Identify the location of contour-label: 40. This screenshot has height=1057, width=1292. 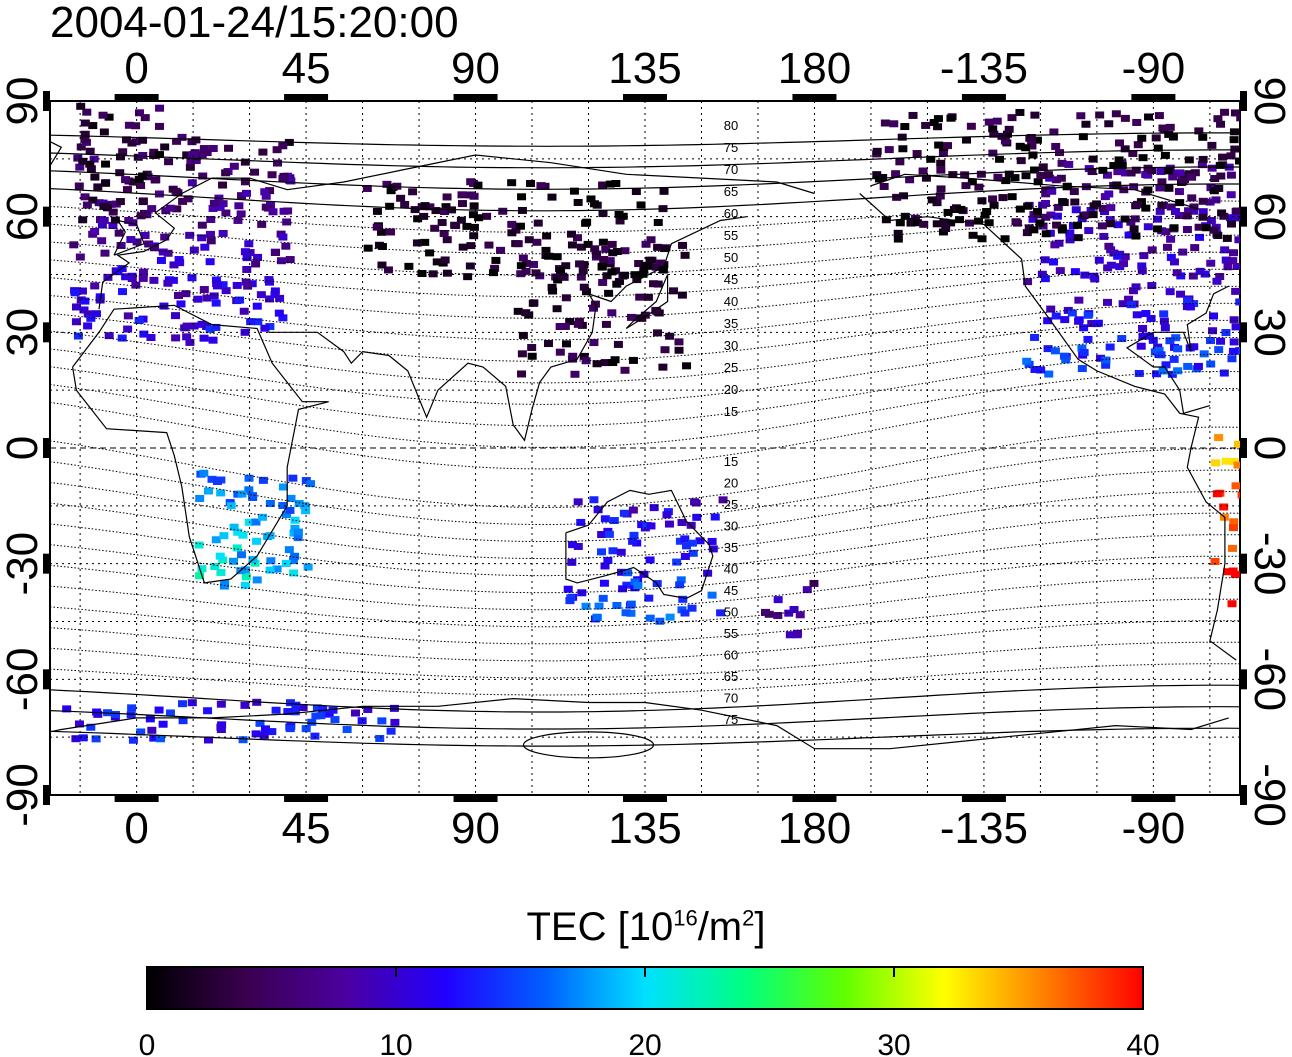
(731, 569).